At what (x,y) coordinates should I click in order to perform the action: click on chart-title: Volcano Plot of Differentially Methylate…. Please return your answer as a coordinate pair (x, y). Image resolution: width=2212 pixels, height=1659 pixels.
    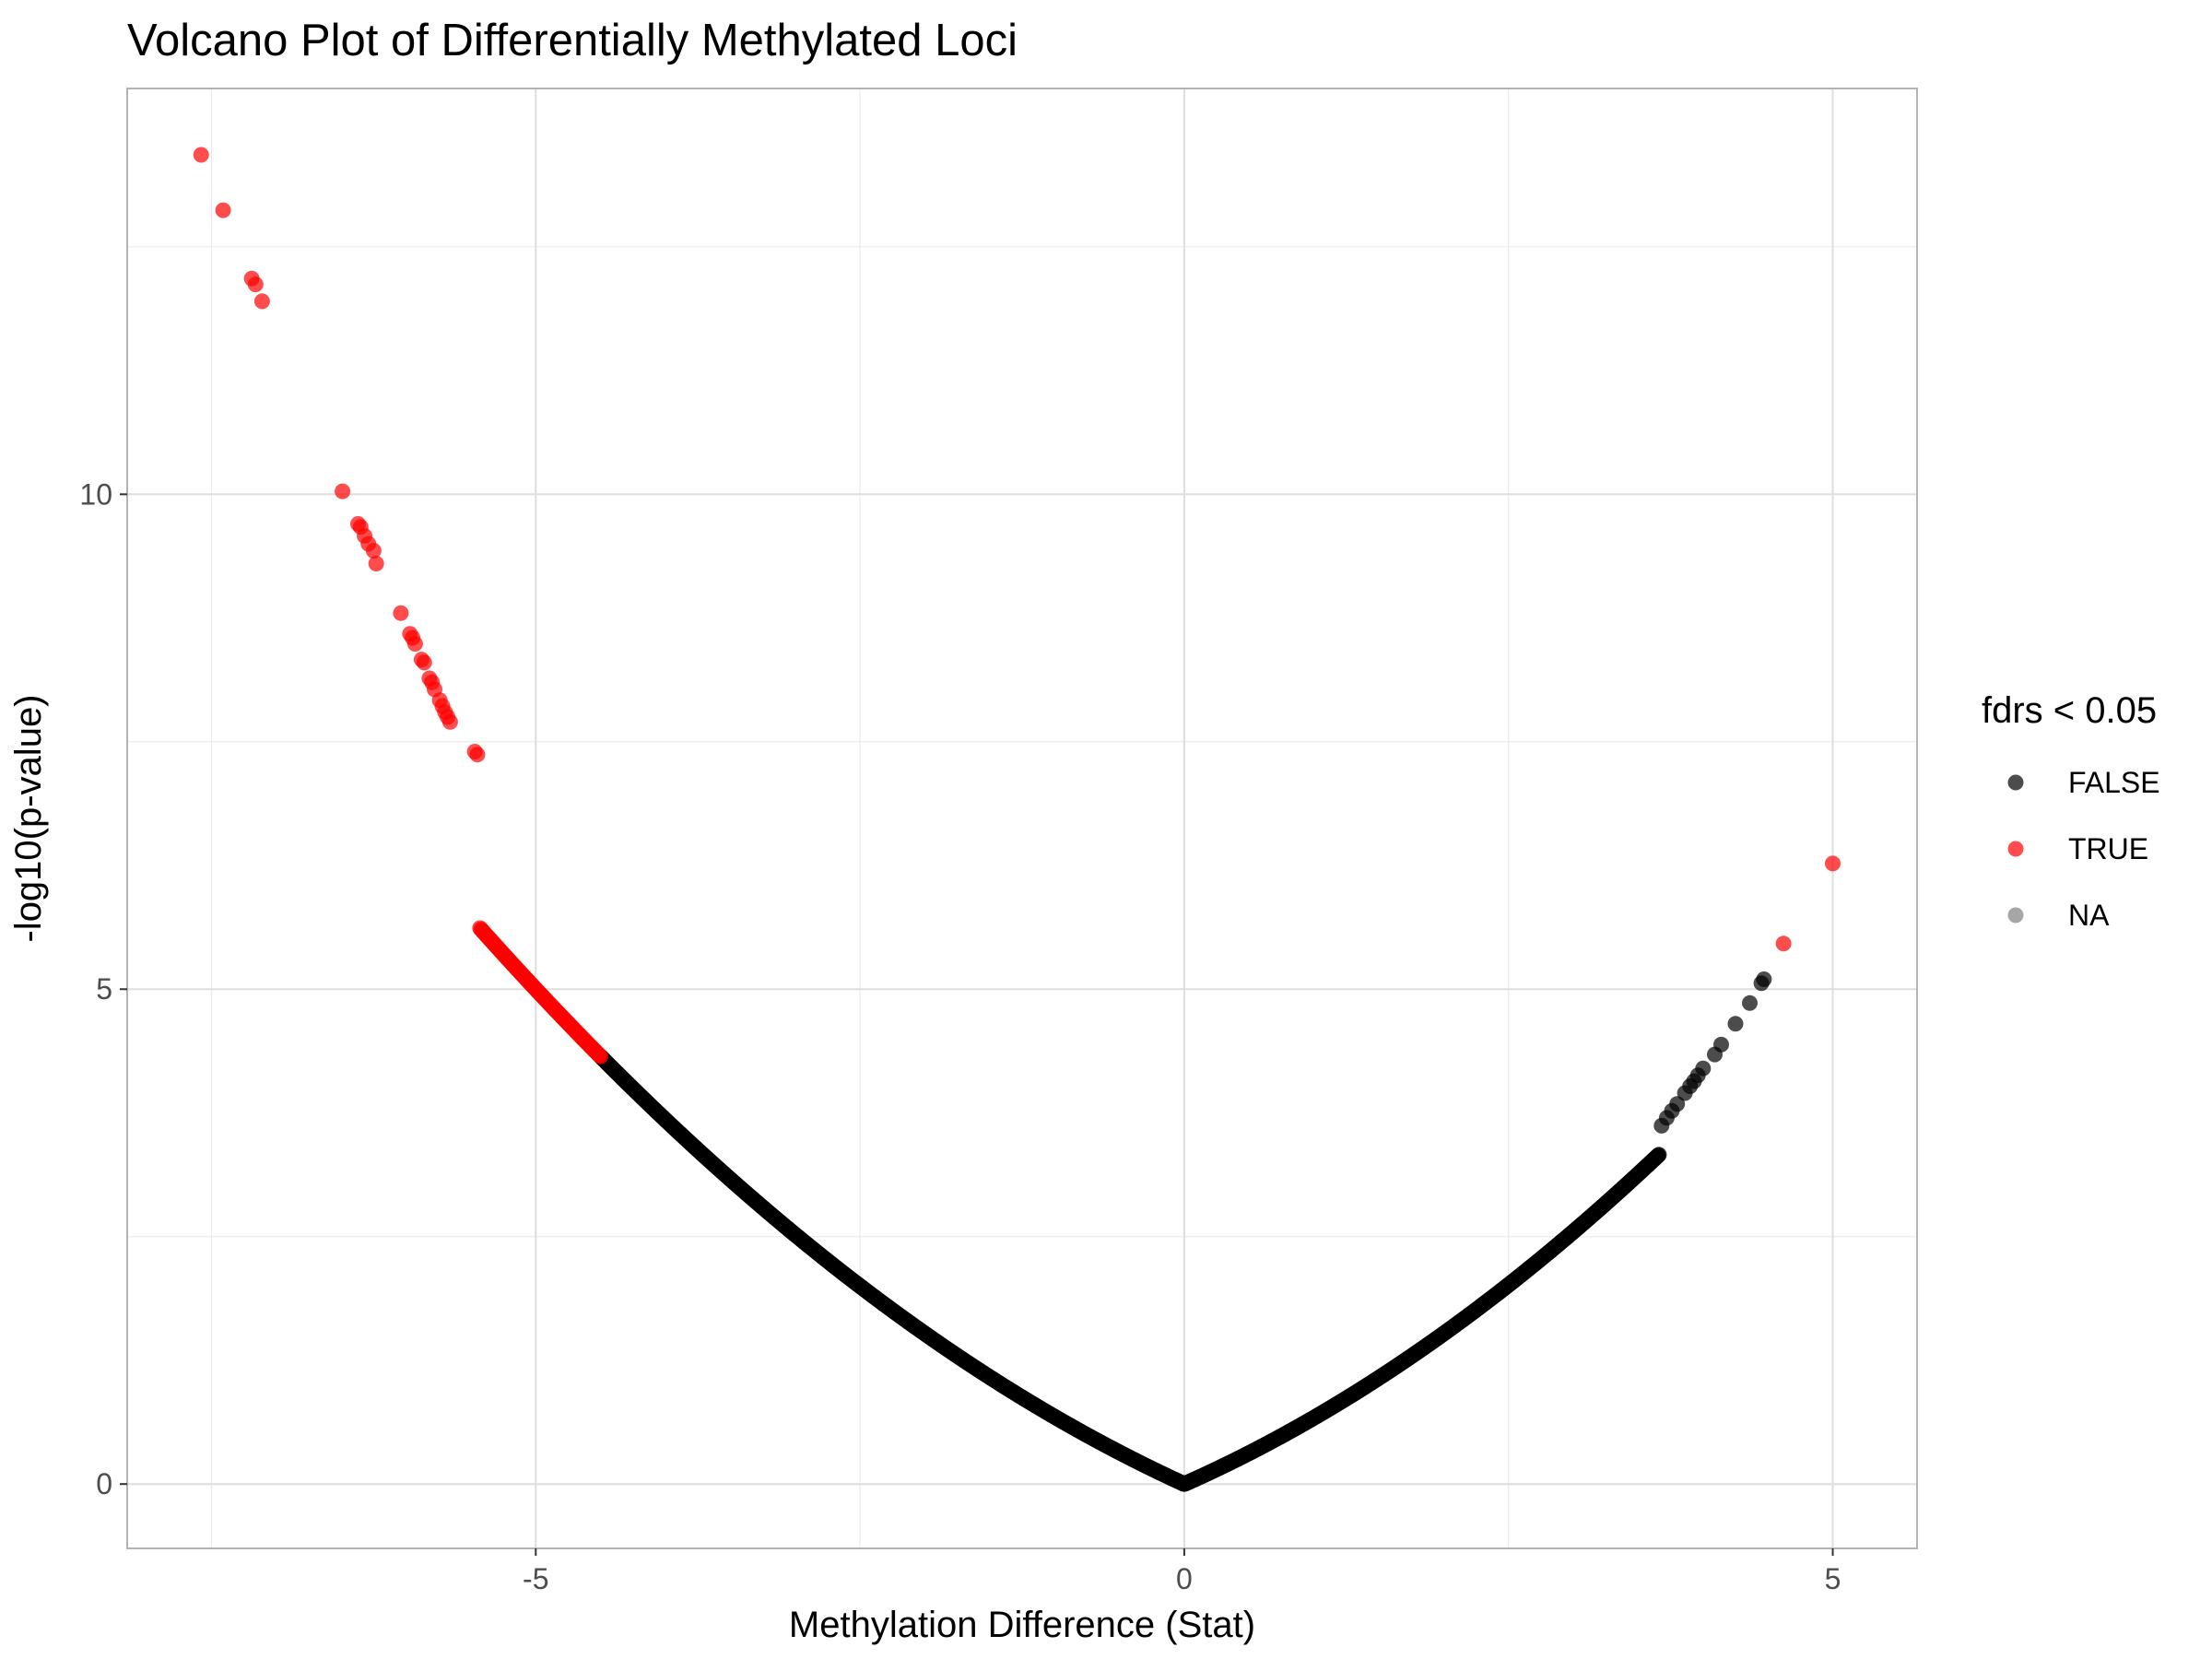
    Looking at the image, I should click on (572, 40).